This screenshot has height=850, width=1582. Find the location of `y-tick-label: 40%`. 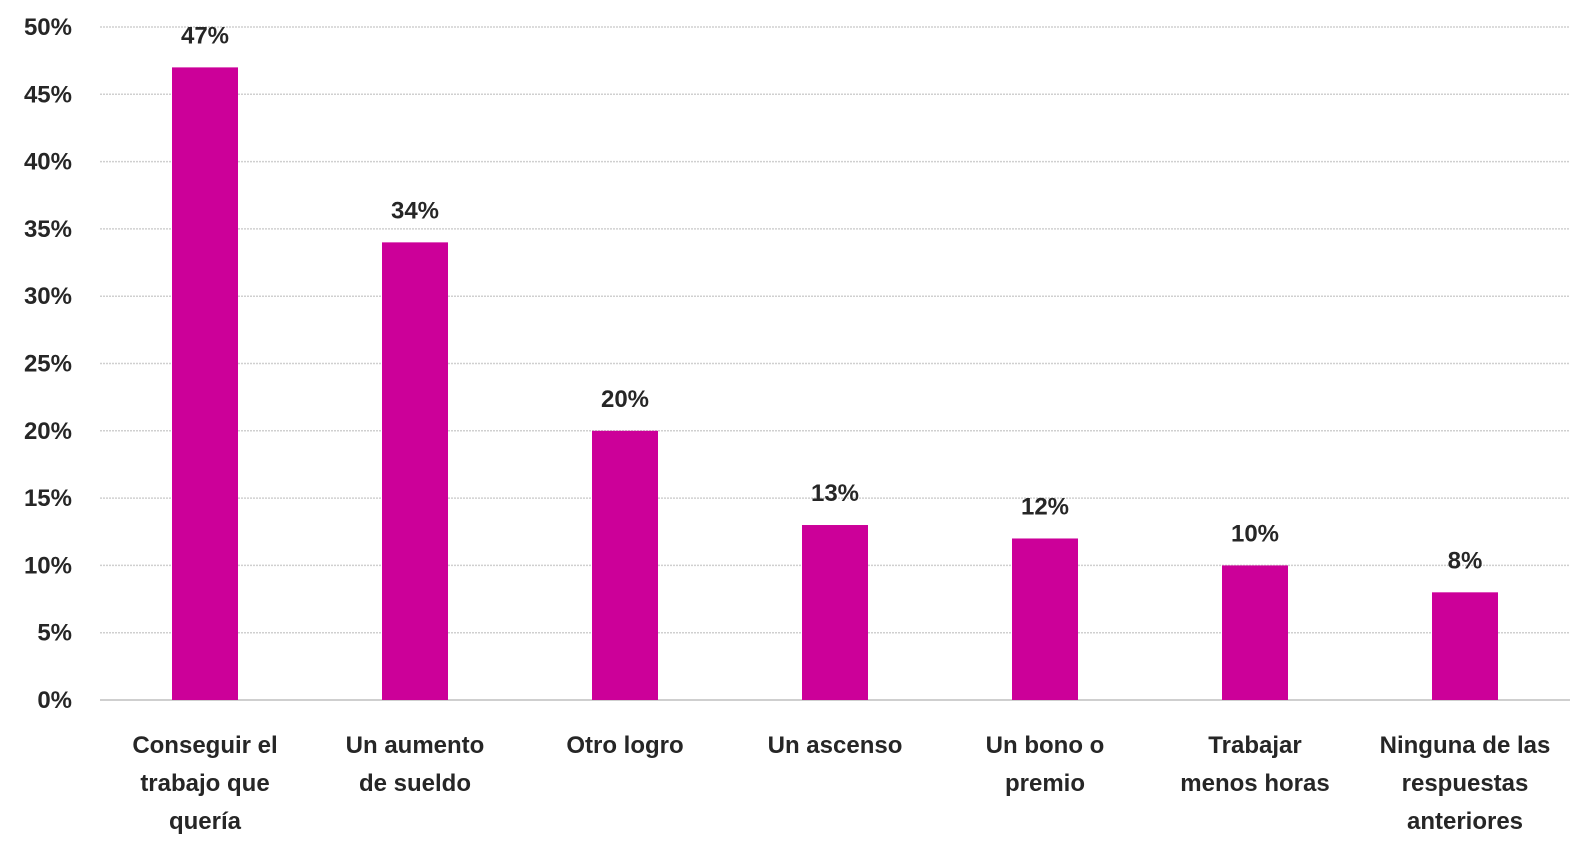

y-tick-label: 40% is located at coordinates (48, 162).